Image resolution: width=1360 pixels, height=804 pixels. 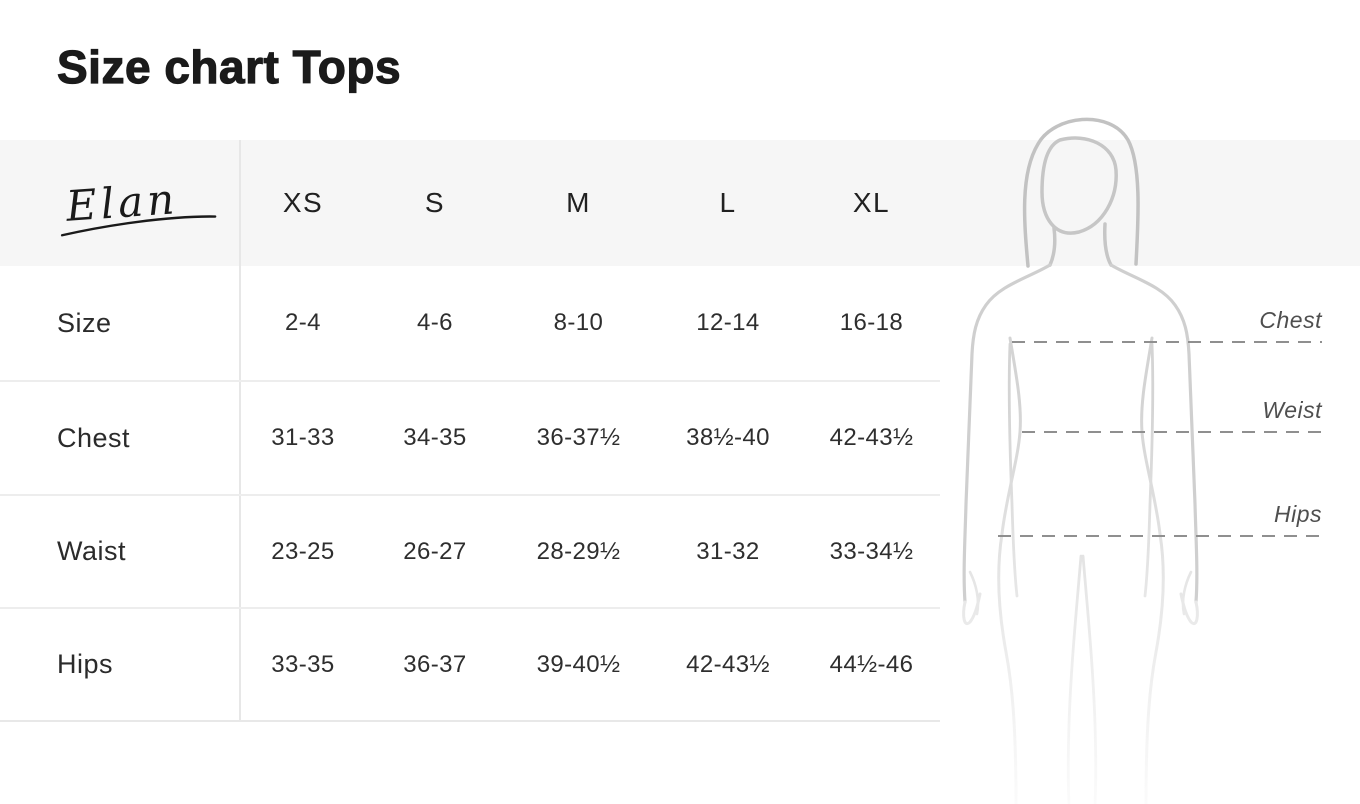 I want to click on column-header-l: L, so click(x=728, y=202).